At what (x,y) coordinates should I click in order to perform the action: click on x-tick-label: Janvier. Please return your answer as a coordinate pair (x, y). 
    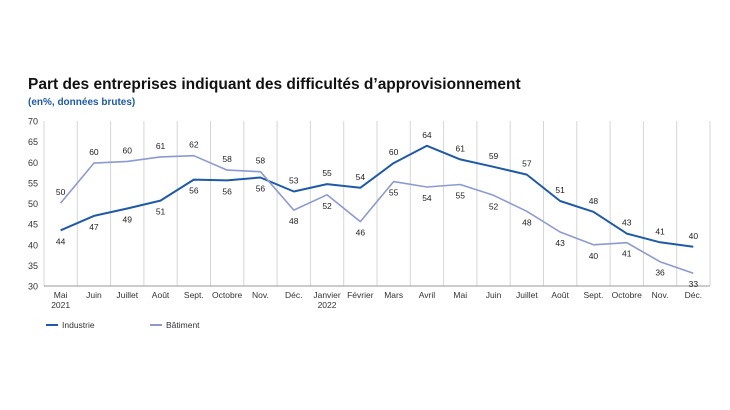
    Looking at the image, I should click on (327, 295).